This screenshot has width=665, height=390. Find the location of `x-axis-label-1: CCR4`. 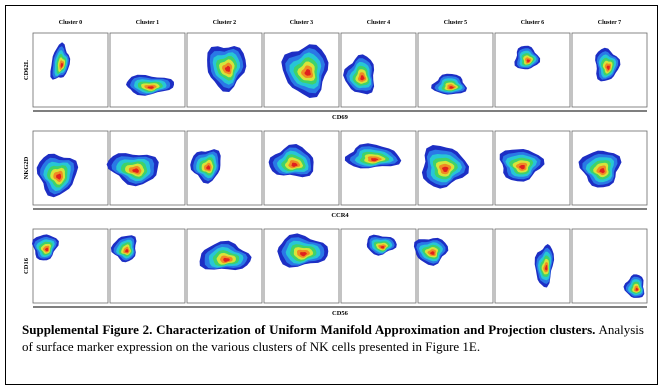

x-axis-label-1: CCR4 is located at coordinates (340, 215).